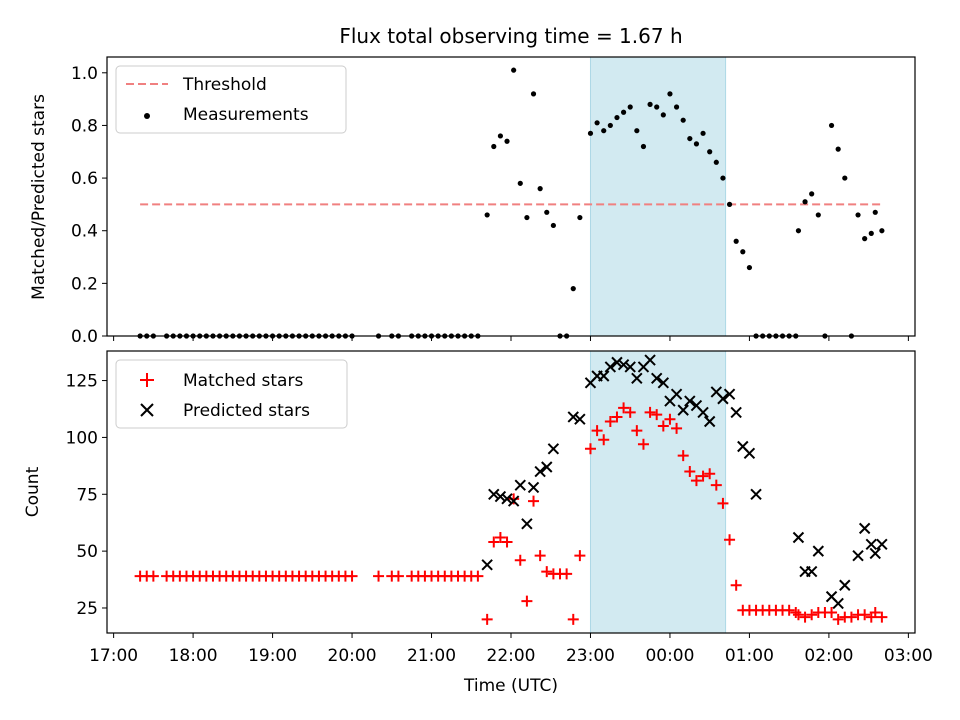 The height and width of the screenshot is (720, 960). I want to click on top-y-axis-label: Matched/Predicted stars, so click(39, 197).